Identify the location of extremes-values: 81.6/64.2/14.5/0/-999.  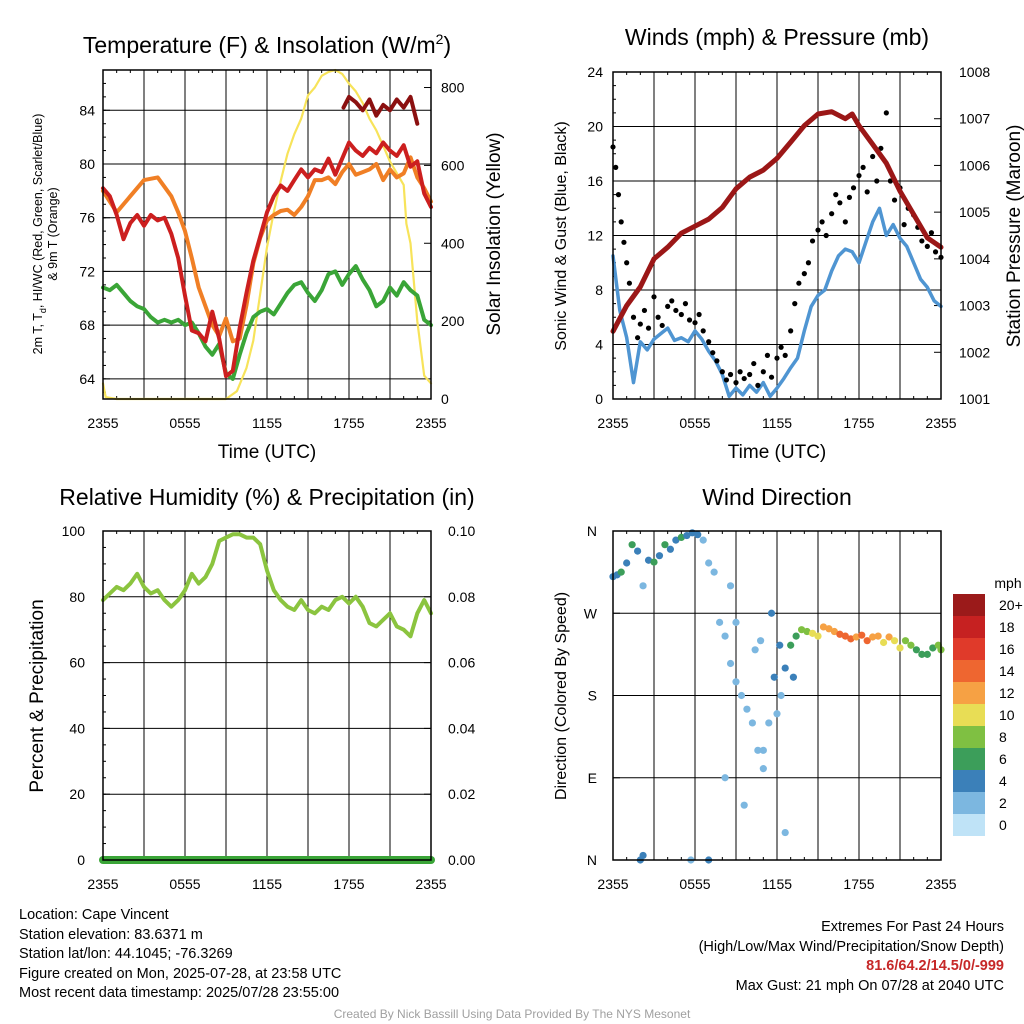
(935, 966).